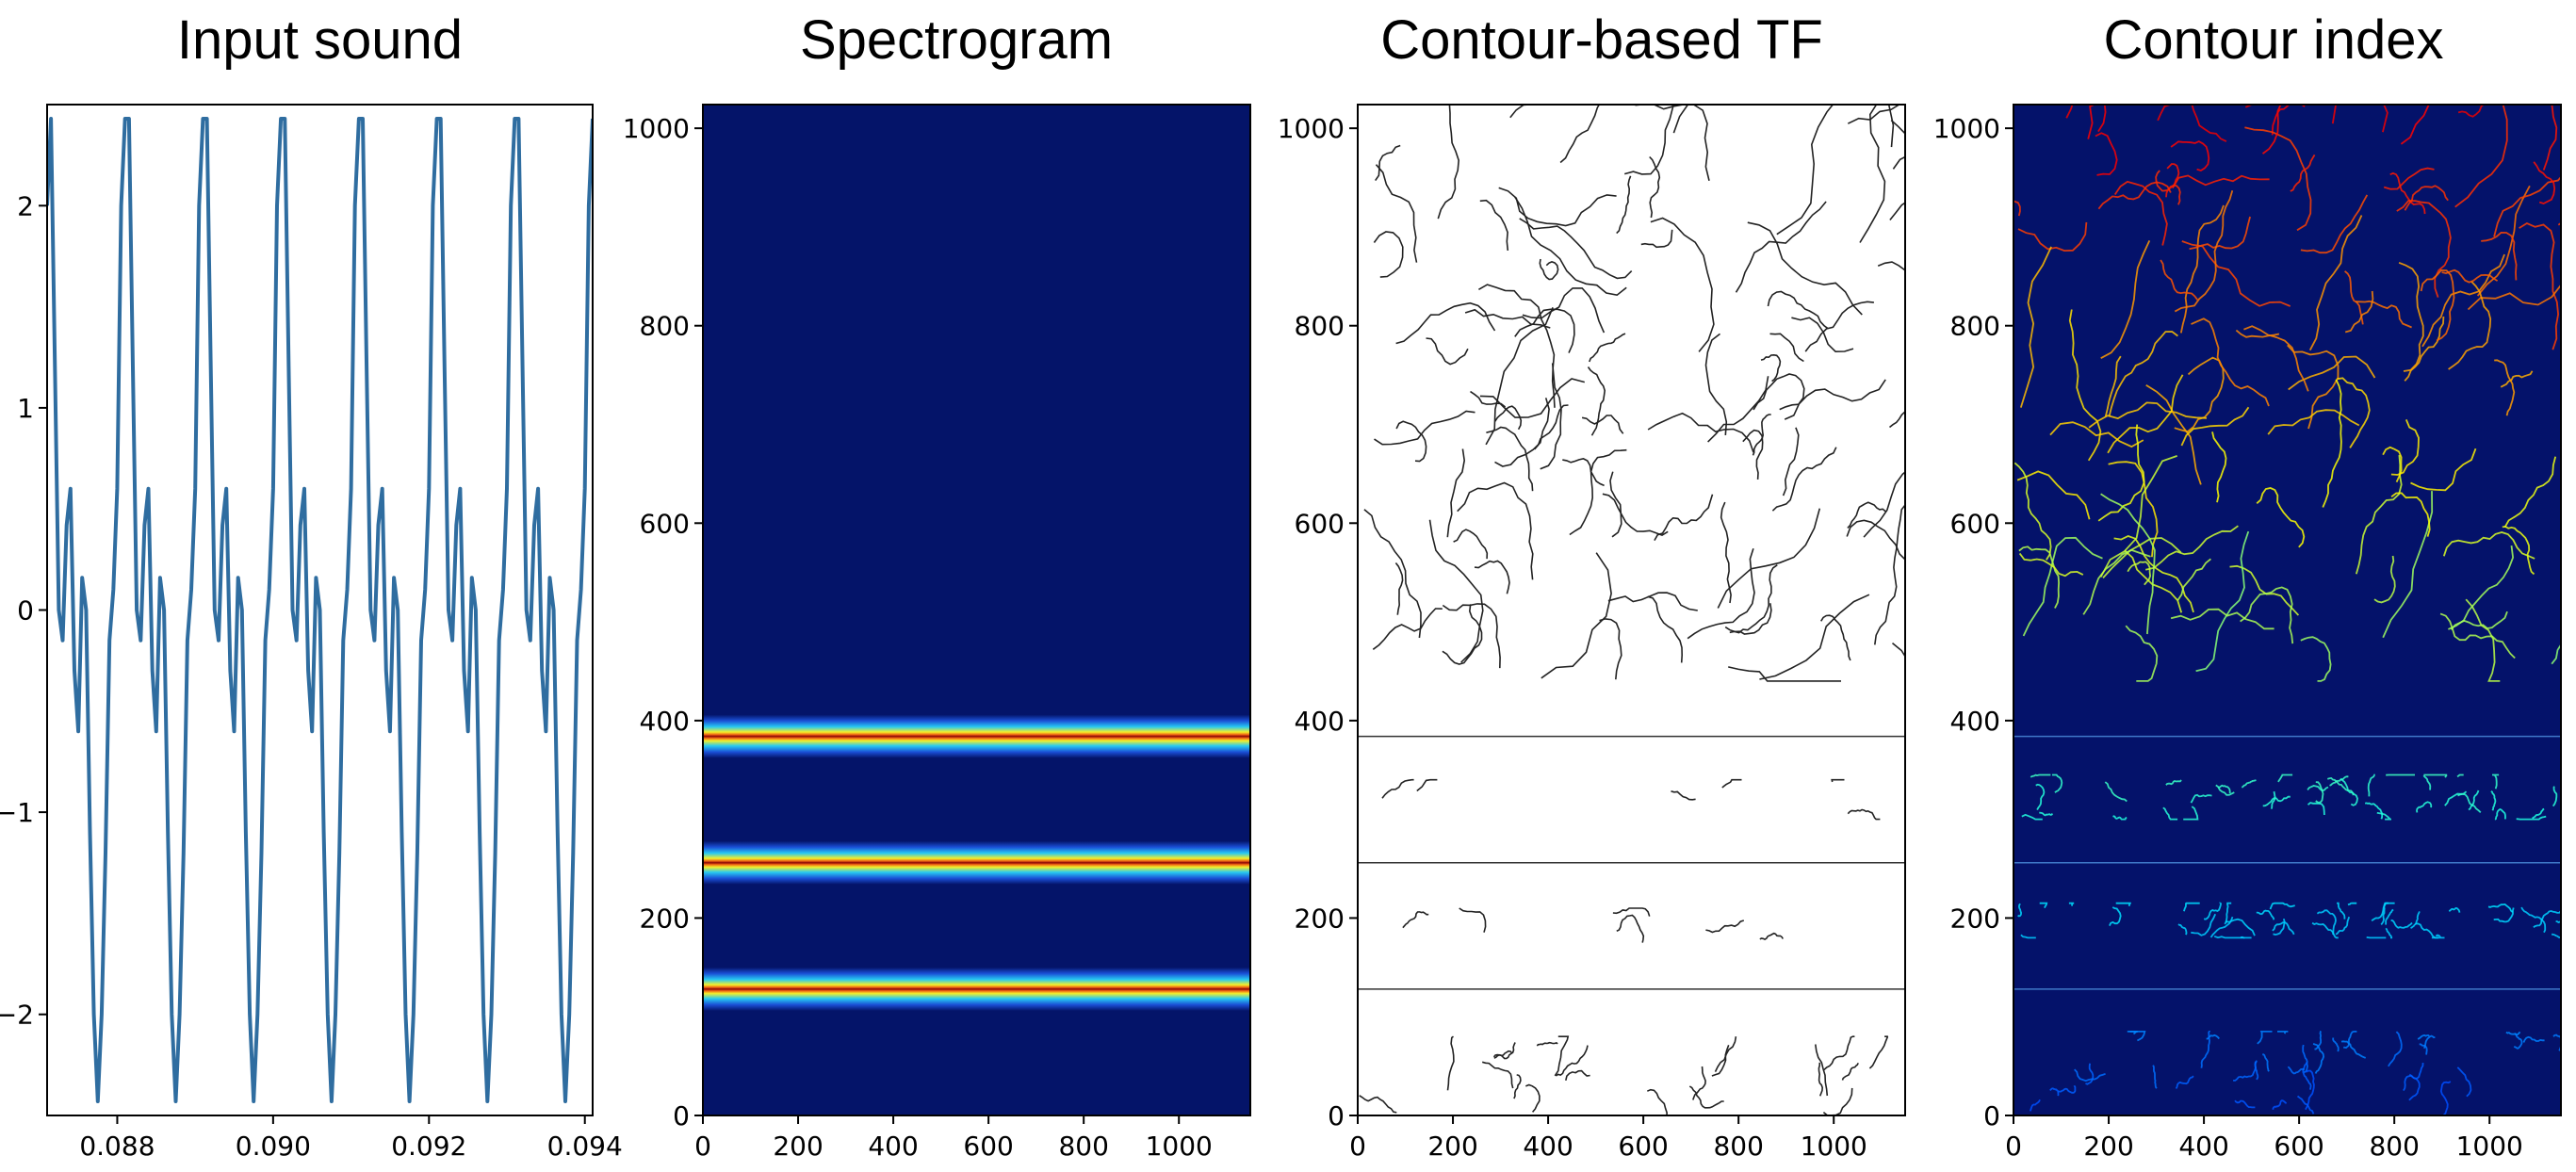  Describe the element at coordinates (665, 523) in the screenshot. I see `y-tick-label: 600` at that location.